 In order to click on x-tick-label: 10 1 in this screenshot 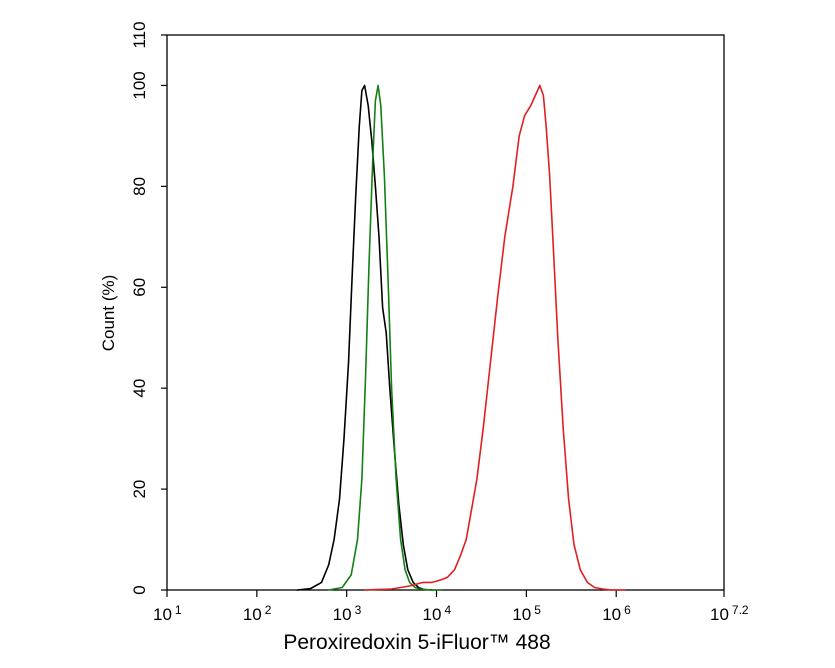, I will do `click(167, 613)`.